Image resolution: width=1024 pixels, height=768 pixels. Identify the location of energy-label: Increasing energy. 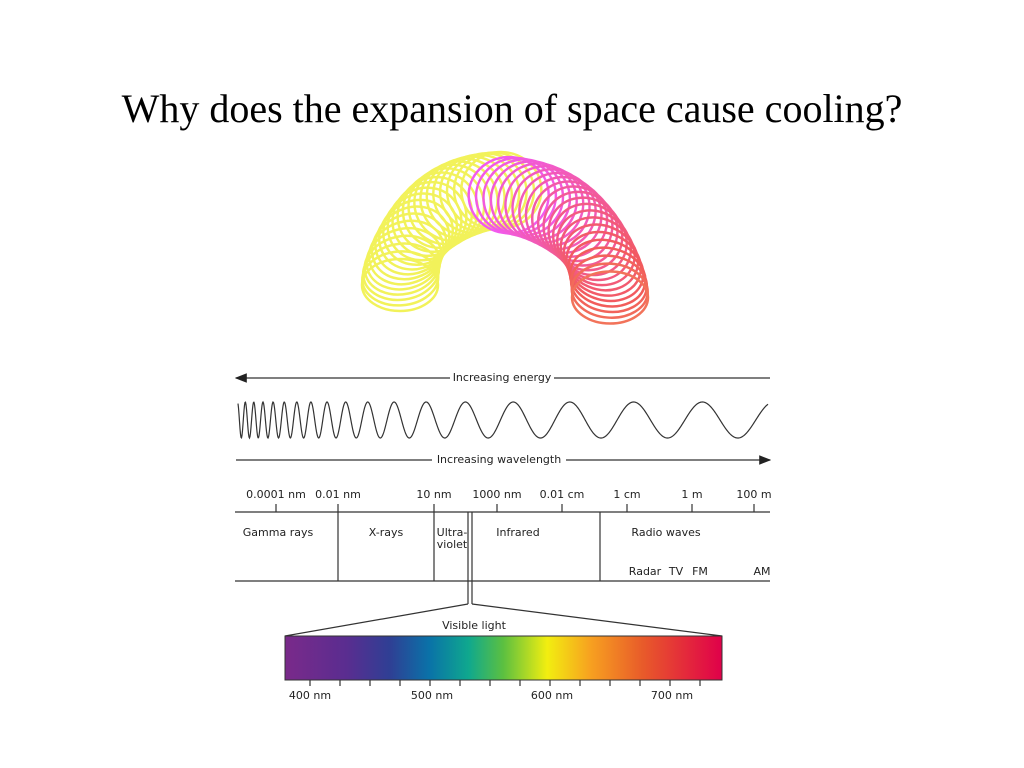
(502, 377).